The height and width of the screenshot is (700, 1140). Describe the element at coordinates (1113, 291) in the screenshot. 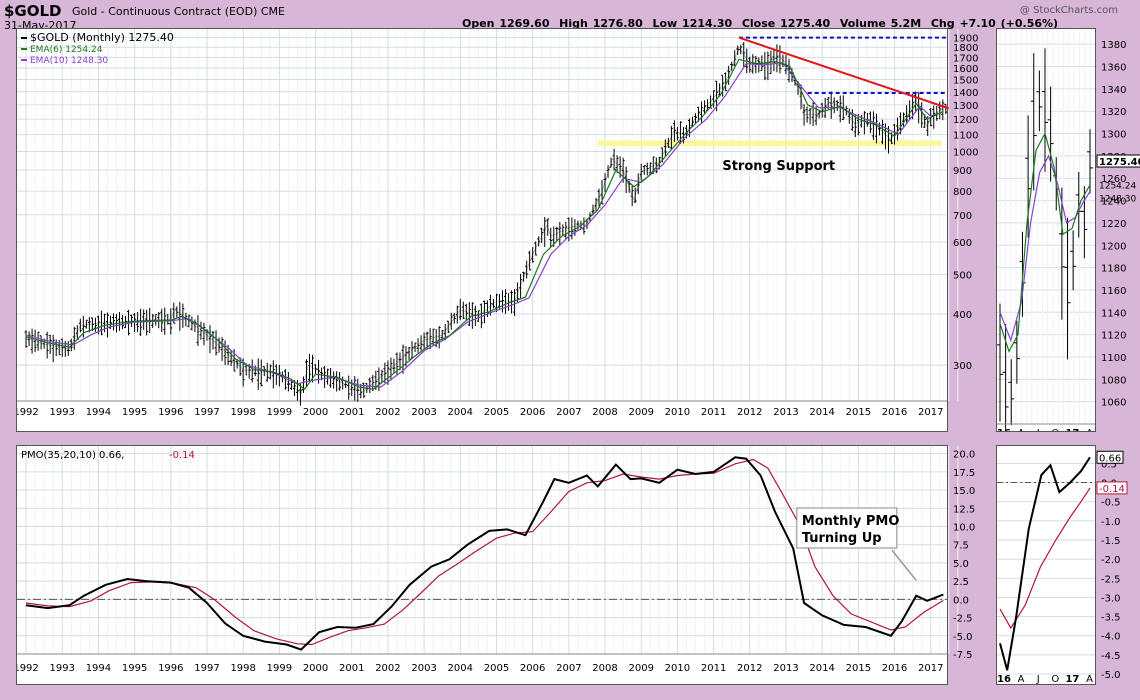

I see `y-tick-label: 1160` at that location.